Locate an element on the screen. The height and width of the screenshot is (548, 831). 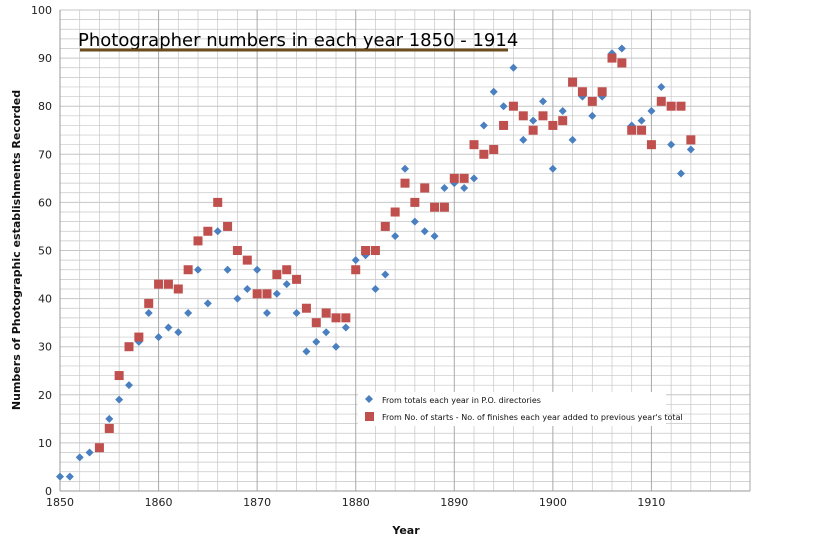
x-tick-label: 1880 is located at coordinates (356, 502).